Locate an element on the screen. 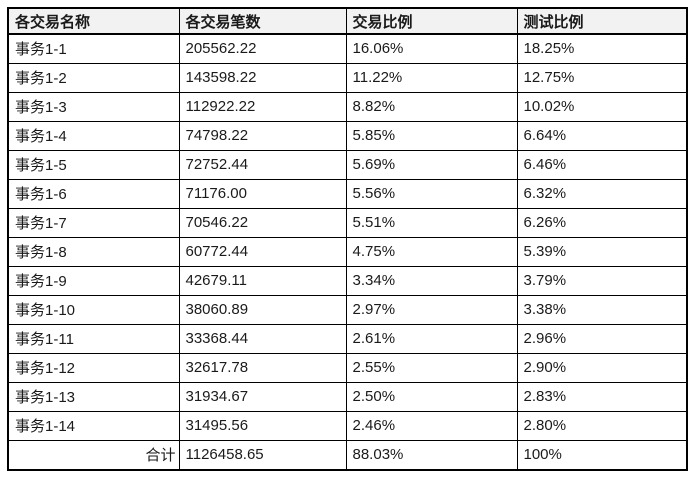 This screenshot has height=479, width=694. table-row: 事务1-6 71176.00 5.56% 6.32% is located at coordinates (347, 193).